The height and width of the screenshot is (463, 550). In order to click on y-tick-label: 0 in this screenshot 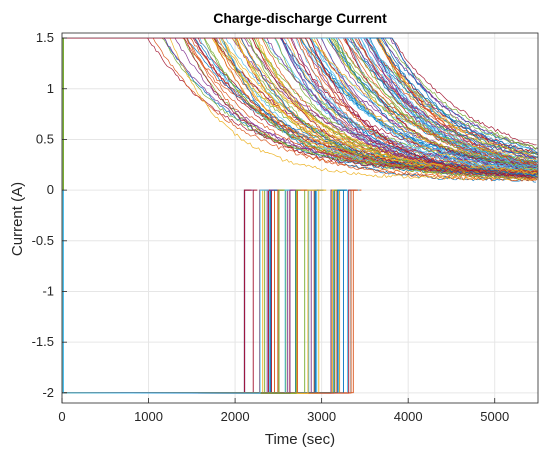, I will do `click(50, 189)`.